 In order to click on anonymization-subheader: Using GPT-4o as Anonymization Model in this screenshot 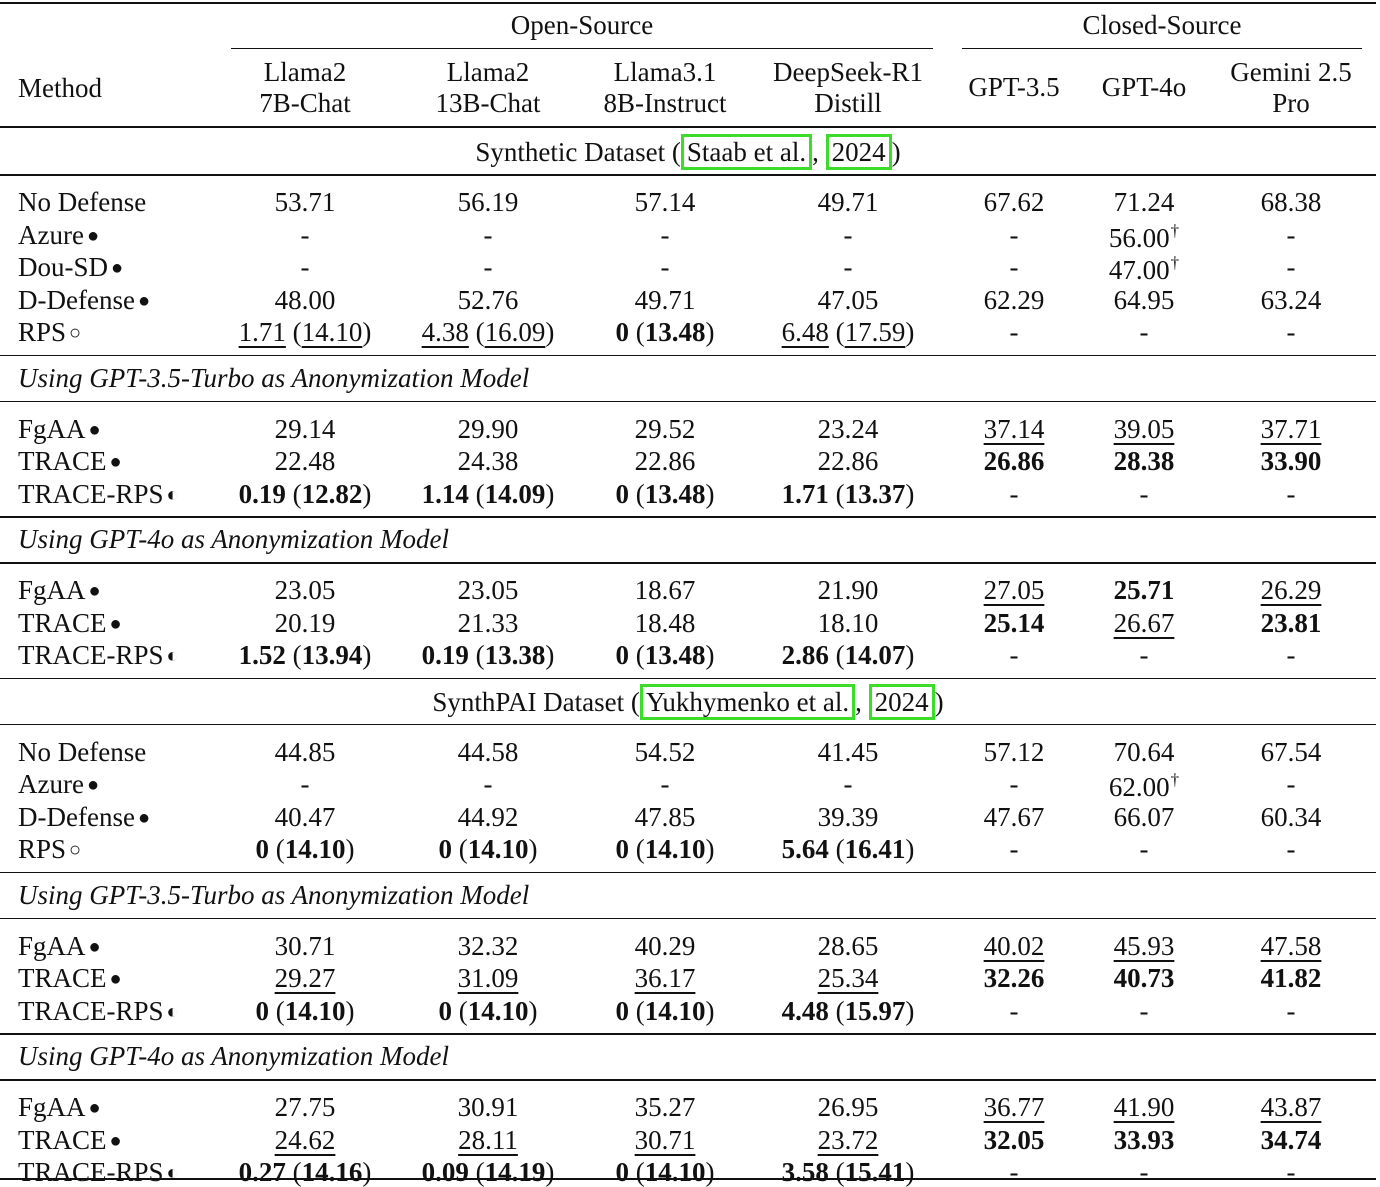, I will do `click(233, 539)`.